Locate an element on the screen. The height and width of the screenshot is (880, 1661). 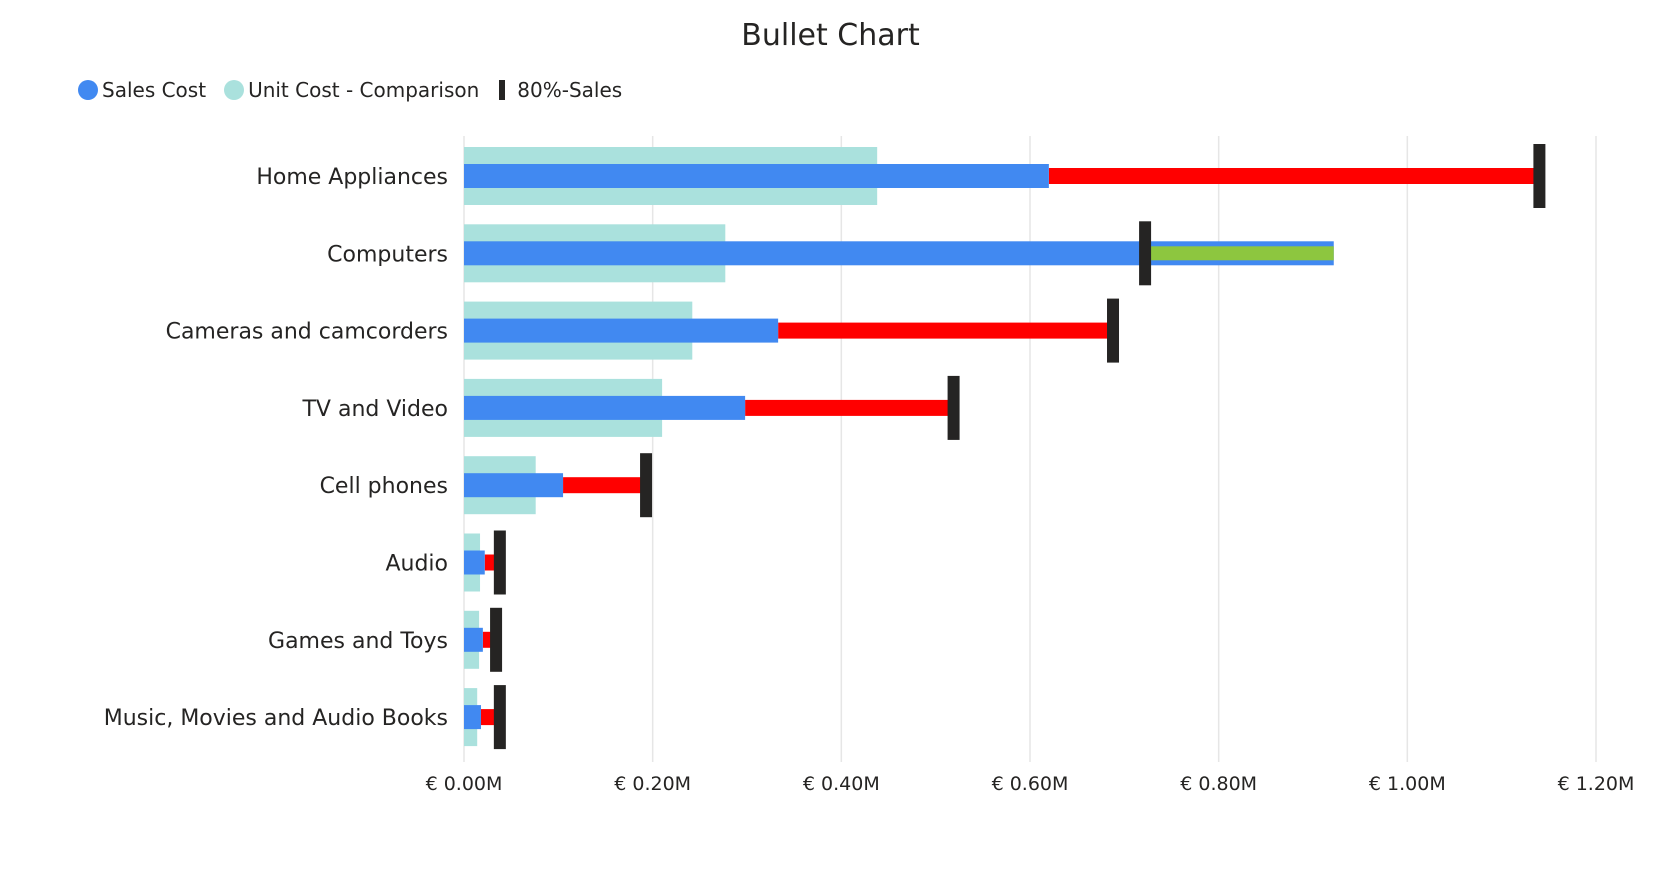
legend-swatch-target is located at coordinates (502, 90).